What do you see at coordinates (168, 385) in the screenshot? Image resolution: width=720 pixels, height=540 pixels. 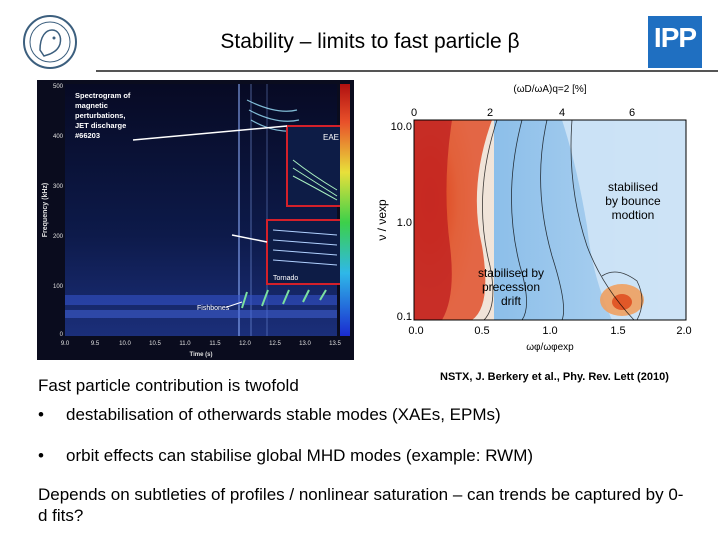 I see `section-heading: Fast particle contribution is twofold` at bounding box center [168, 385].